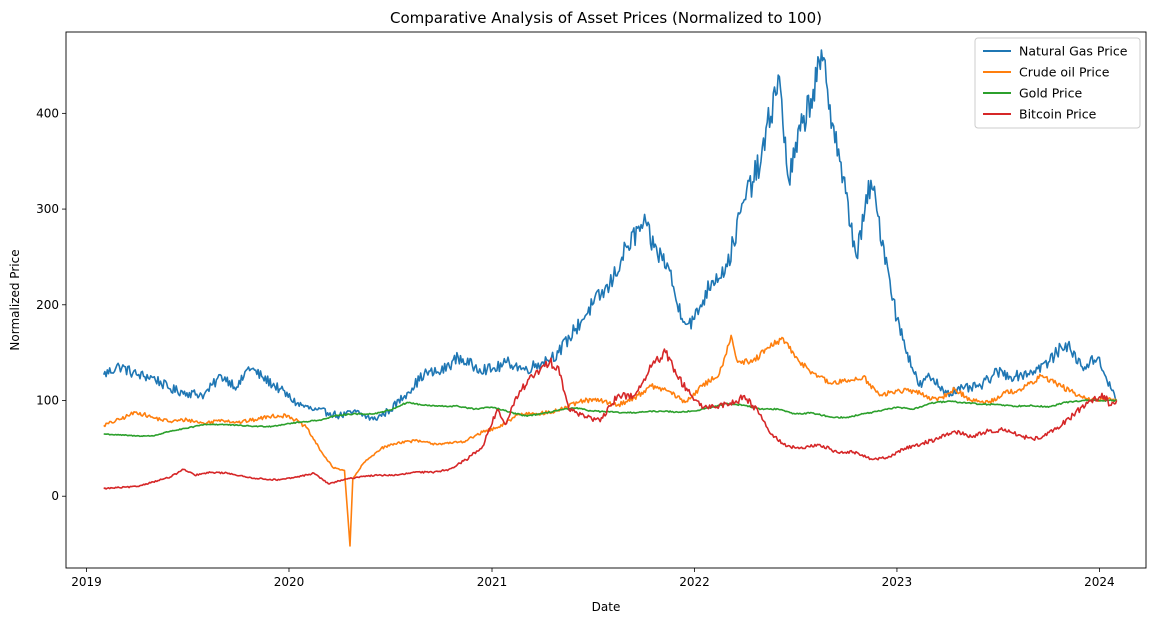 The image size is (1160, 624). What do you see at coordinates (1064, 72) in the screenshot?
I see `legend-label-1: Crude oil Price` at bounding box center [1064, 72].